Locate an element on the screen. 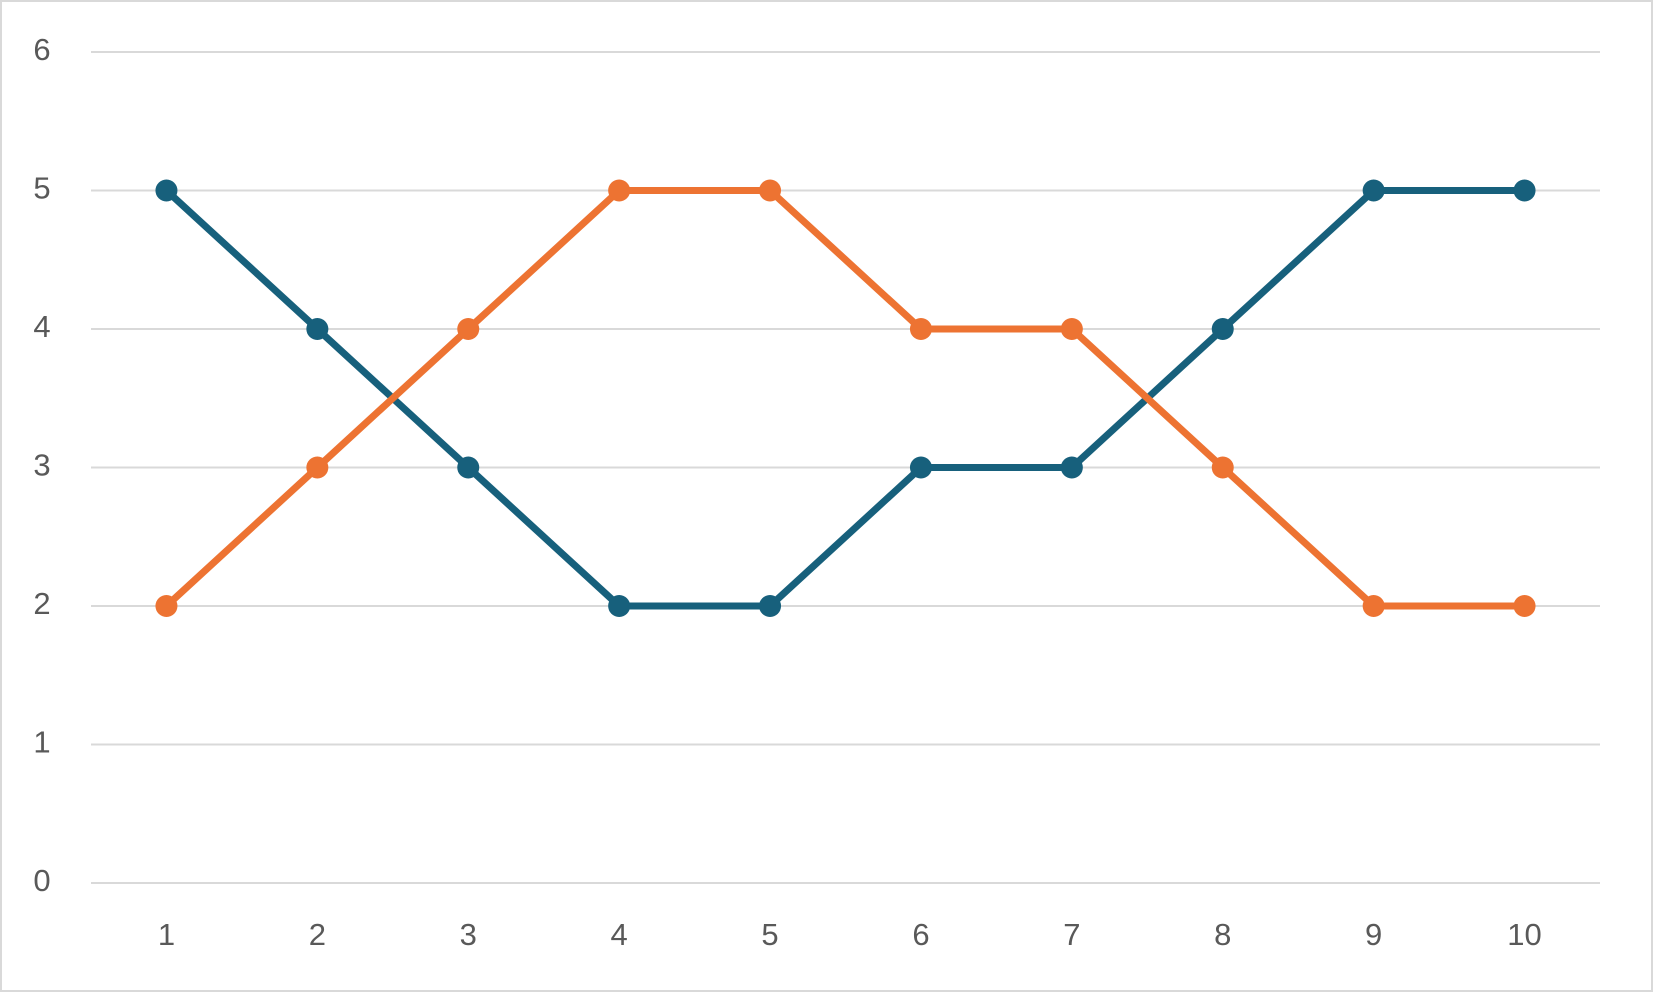  y-tick-label: 6 is located at coordinates (41, 49).